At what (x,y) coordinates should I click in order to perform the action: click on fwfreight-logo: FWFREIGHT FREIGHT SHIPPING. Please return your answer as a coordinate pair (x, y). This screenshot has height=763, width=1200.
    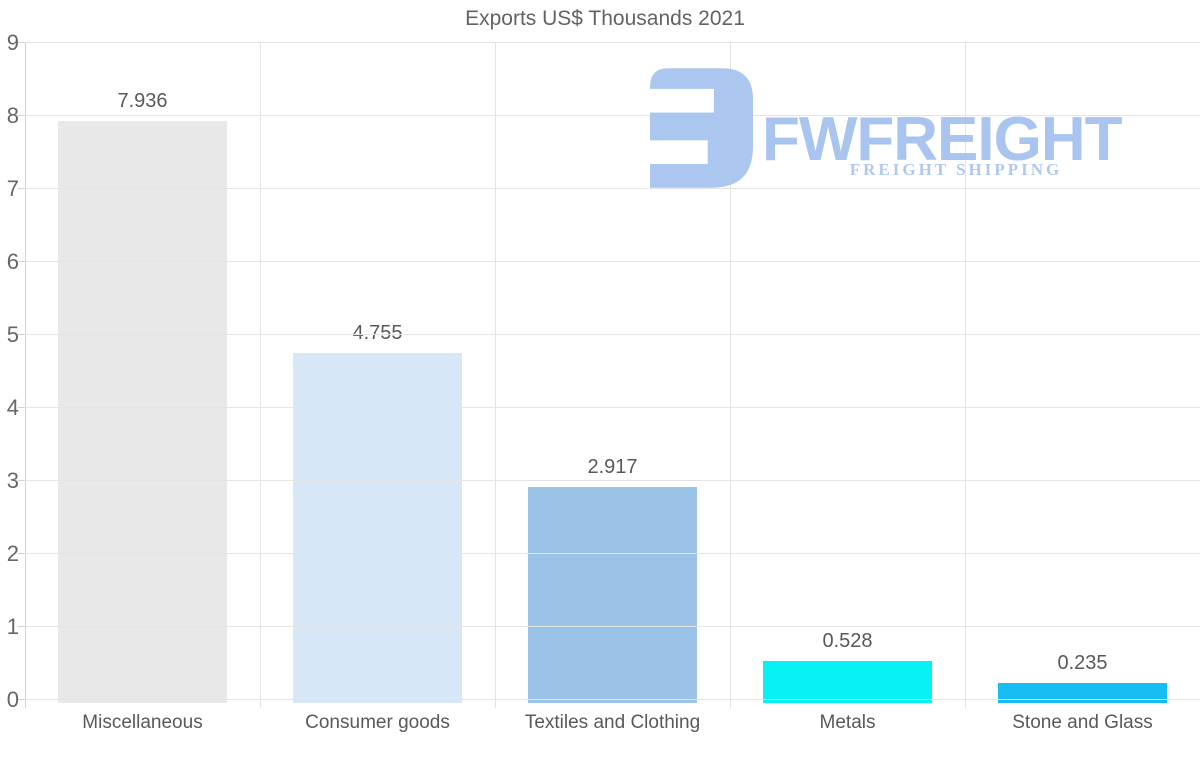
    Looking at the image, I should click on (900, 128).